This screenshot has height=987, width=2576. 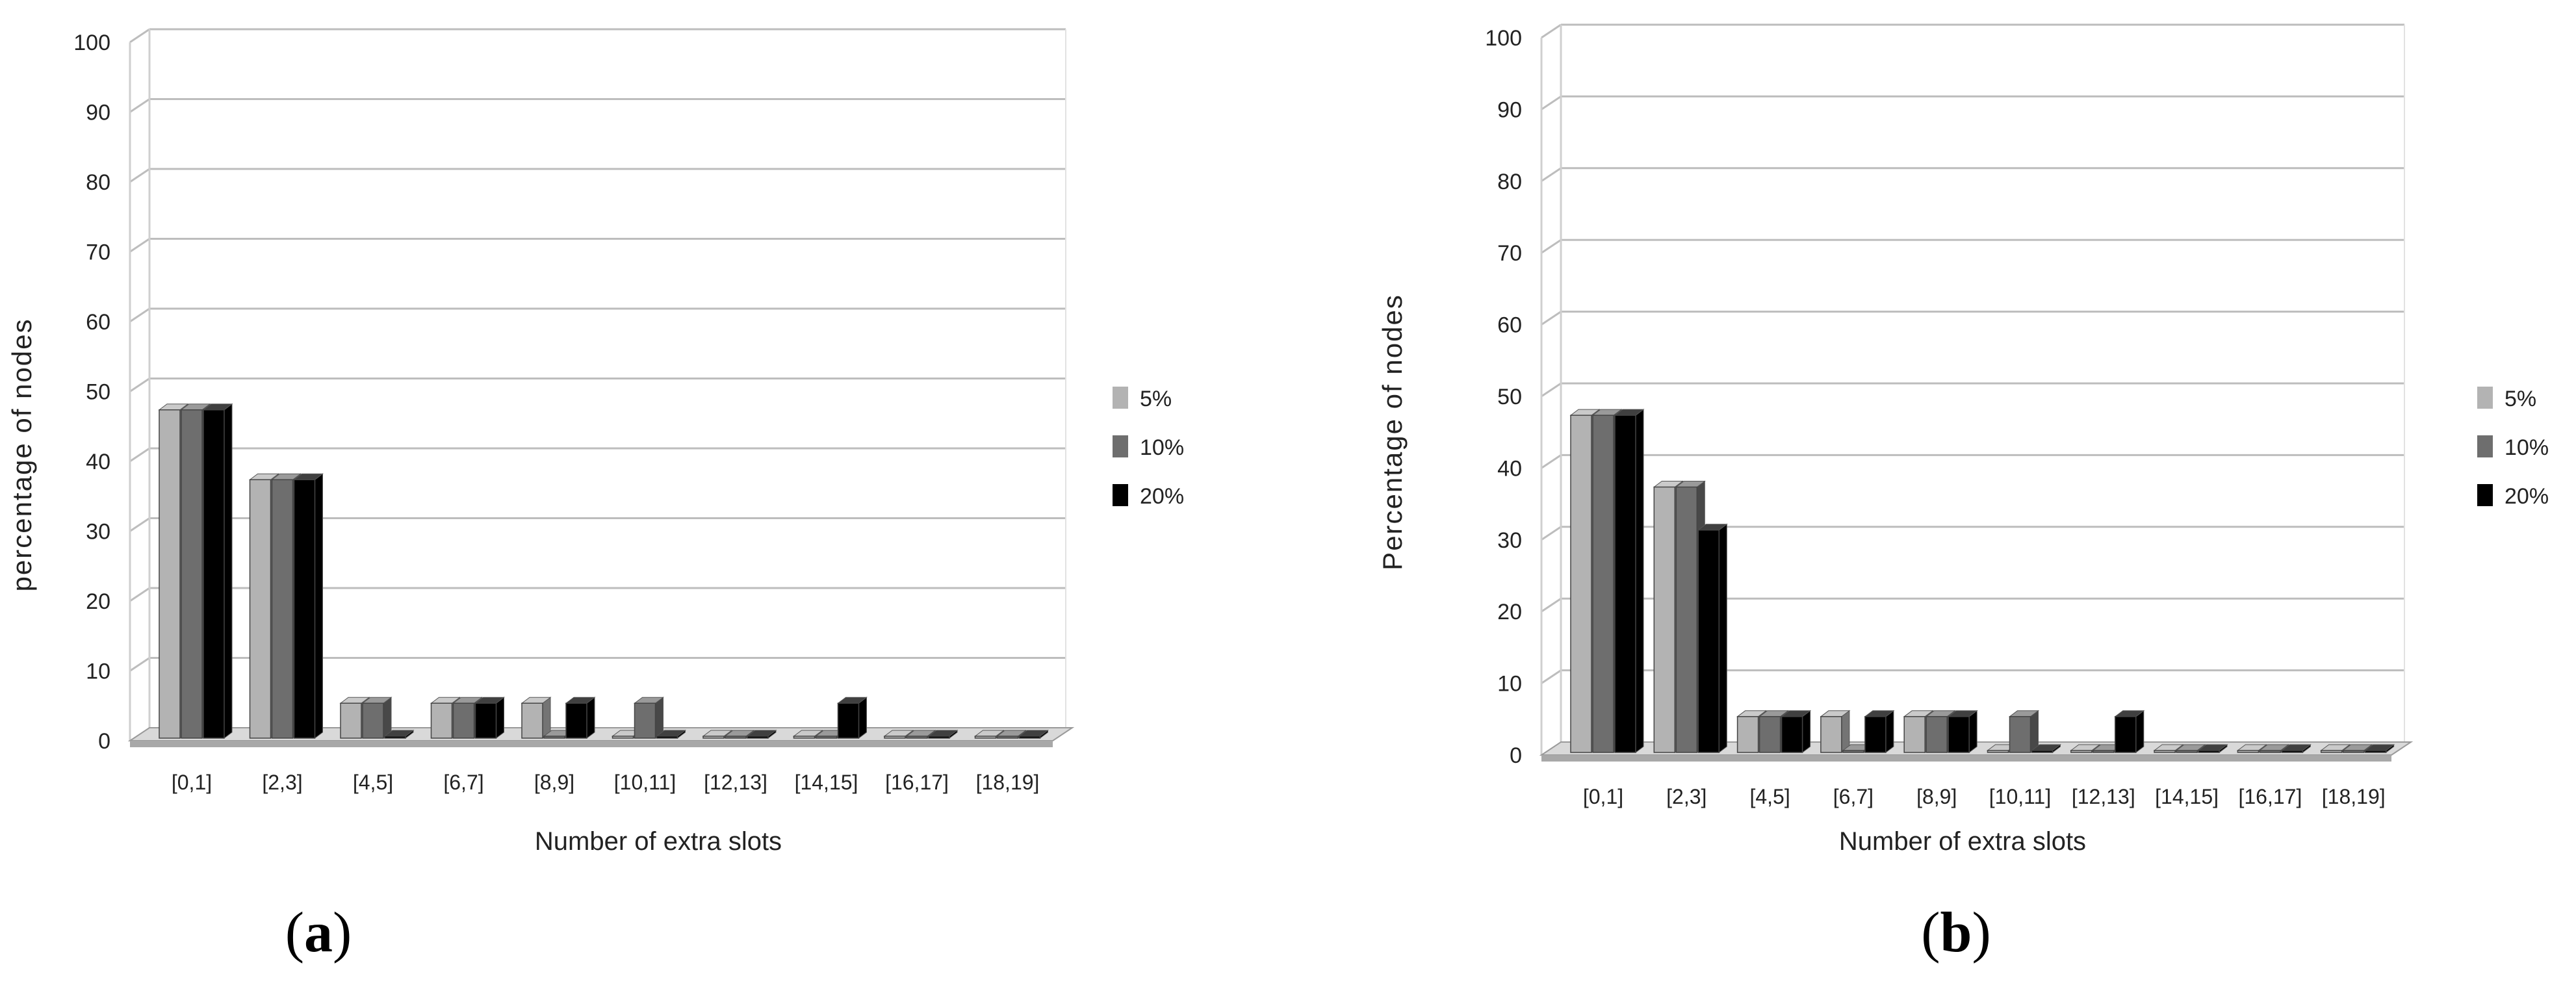 I want to click on y-axis-label: Percentage of nodes, so click(x=1393, y=432).